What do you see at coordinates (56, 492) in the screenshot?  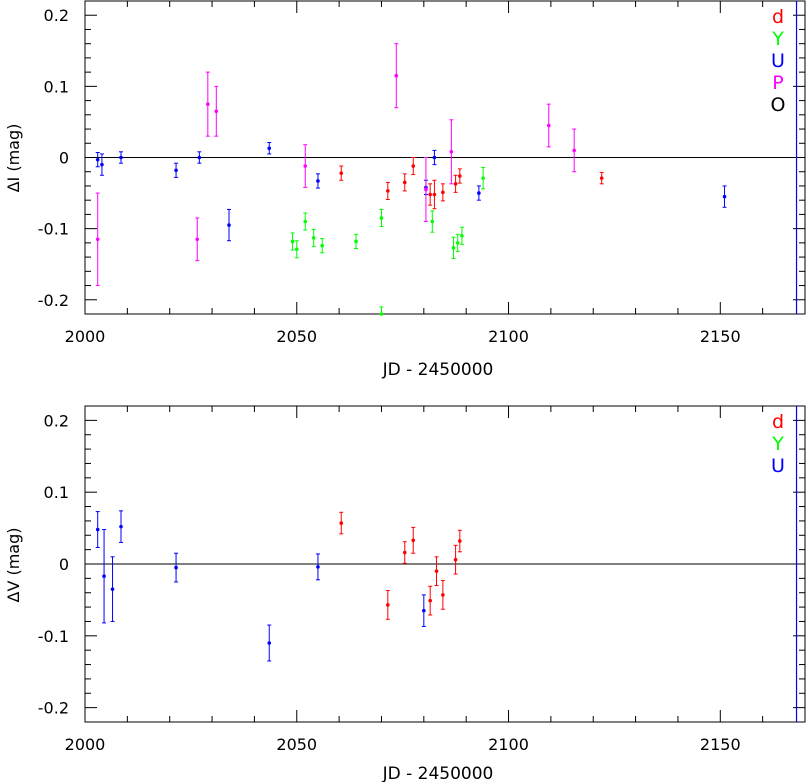 I see `y-tick-label: 0.1` at bounding box center [56, 492].